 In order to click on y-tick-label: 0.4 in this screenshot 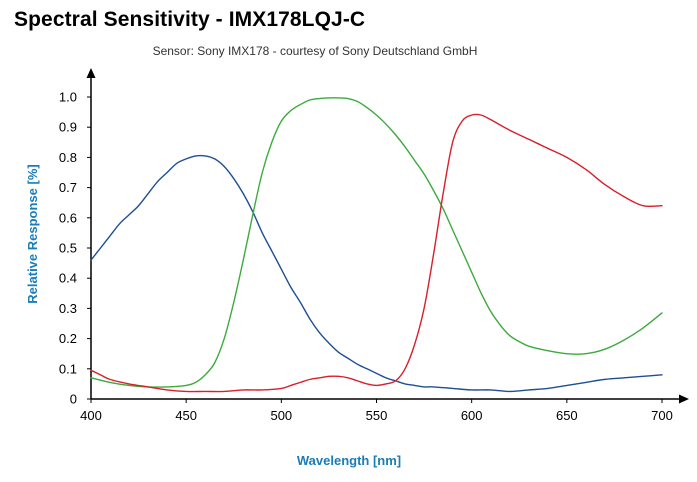, I will do `click(68, 278)`.